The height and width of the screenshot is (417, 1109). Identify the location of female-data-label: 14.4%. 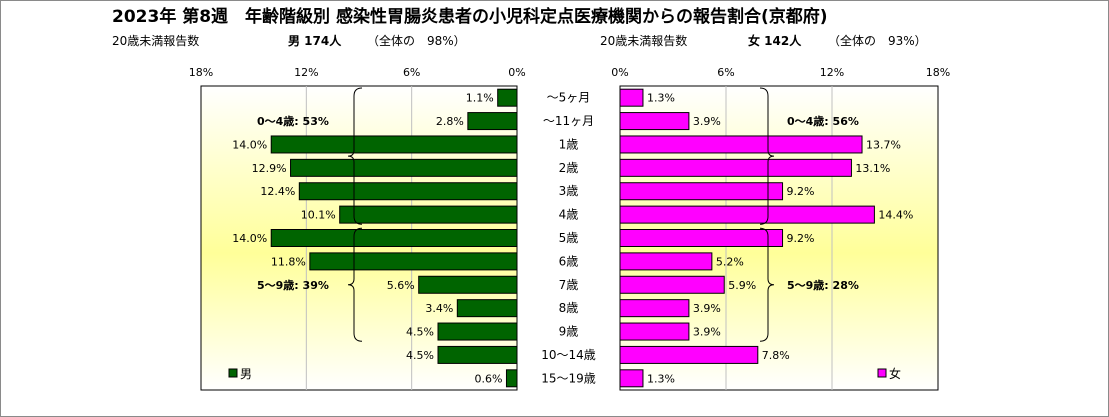
(895, 215).